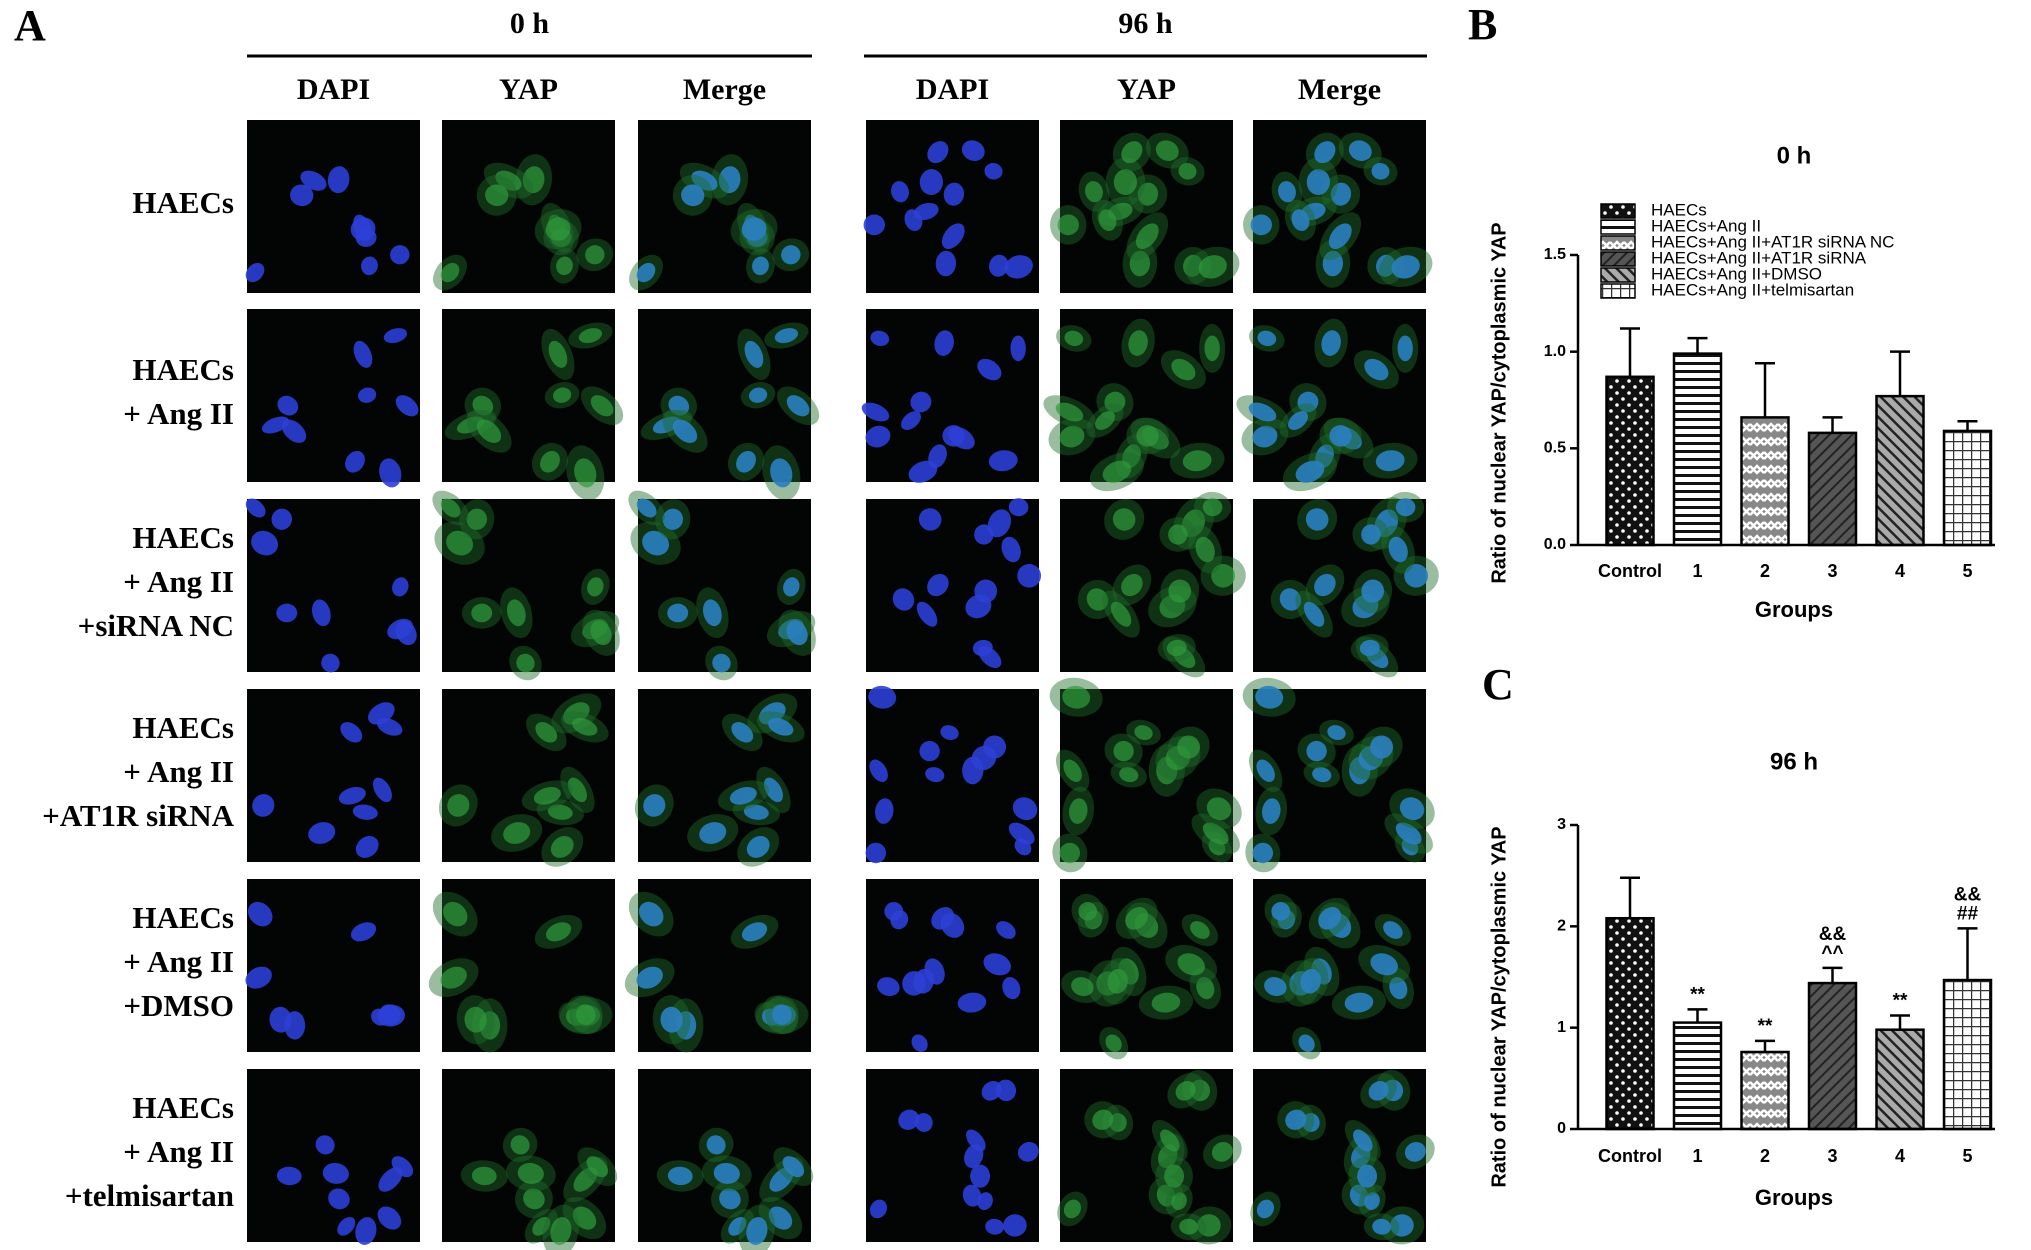 The width and height of the screenshot is (2031, 1250). Describe the element at coordinates (1482, 24) in the screenshot. I see `panel-label: B` at that location.